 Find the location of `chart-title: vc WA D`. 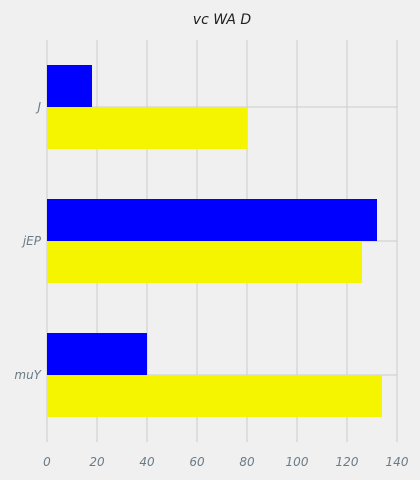

chart-title: vc WA D is located at coordinates (222, 20).